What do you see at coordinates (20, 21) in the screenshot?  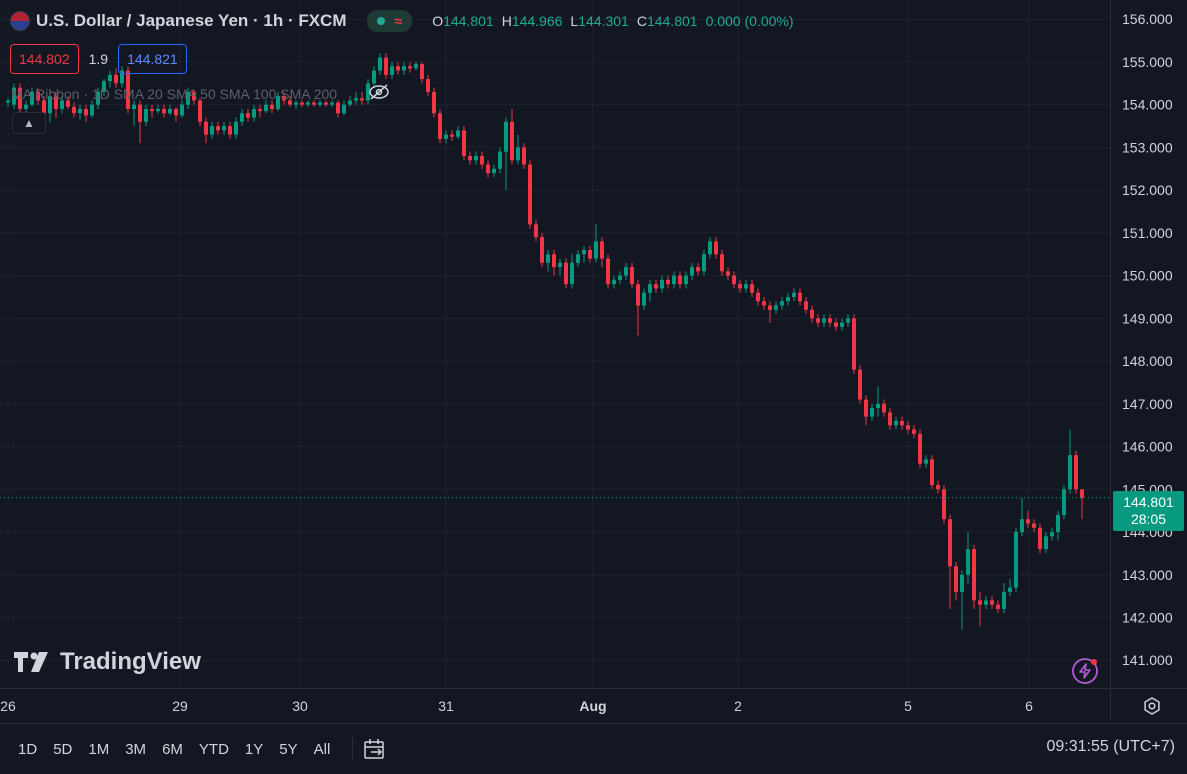 I see `us-flag-icon` at bounding box center [20, 21].